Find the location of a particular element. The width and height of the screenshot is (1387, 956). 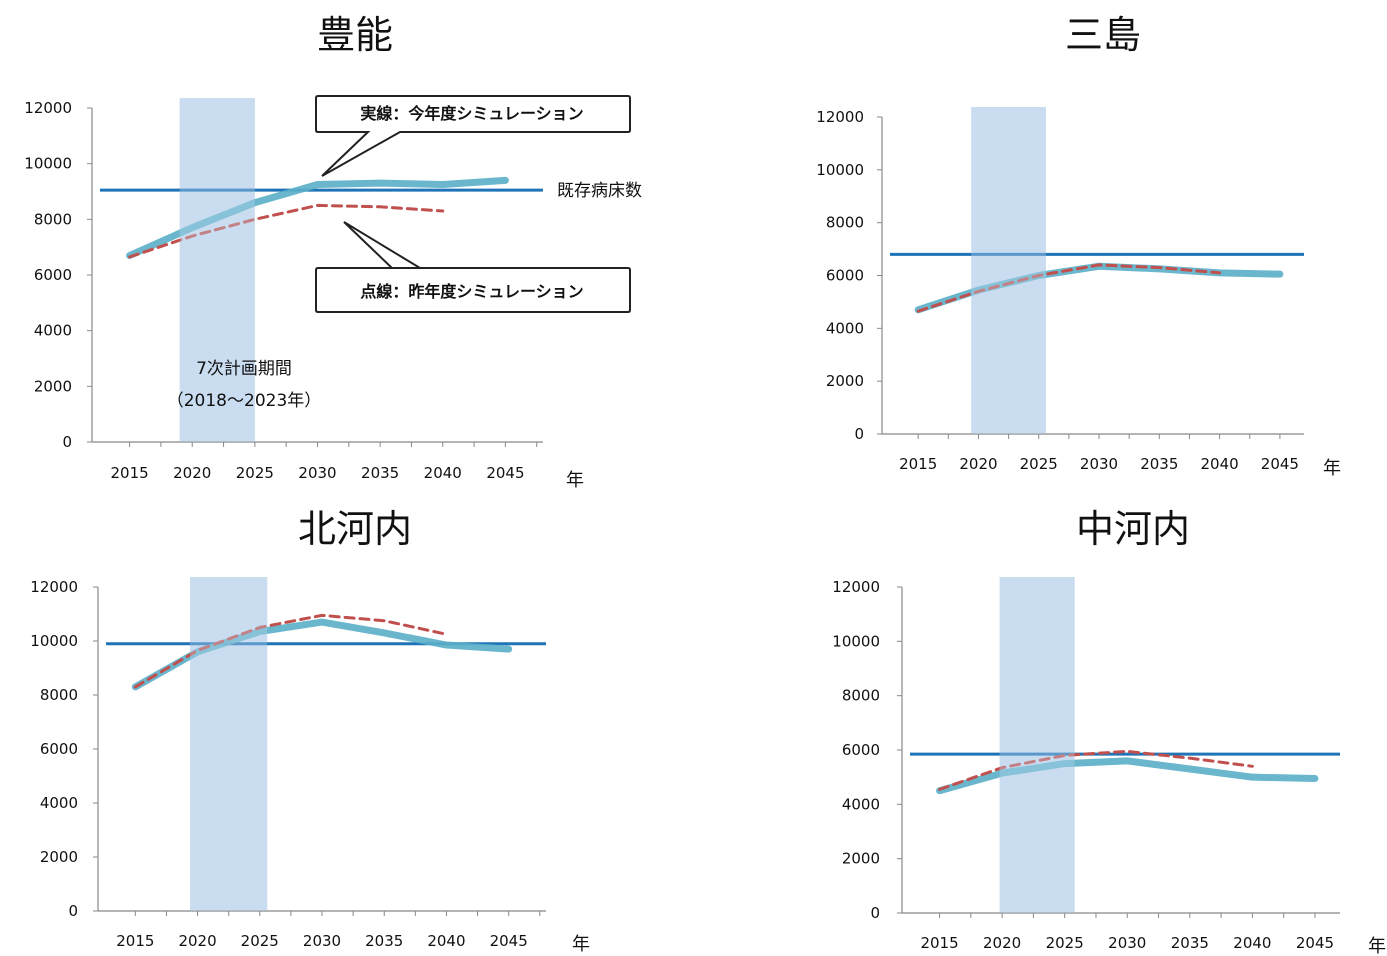

callout-current is located at coordinates (473, 136).